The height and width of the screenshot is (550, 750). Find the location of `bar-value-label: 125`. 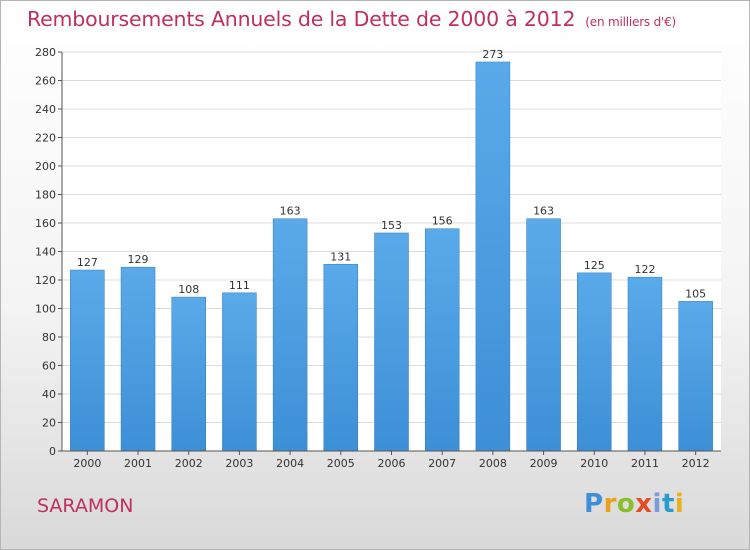

bar-value-label: 125 is located at coordinates (594, 265).